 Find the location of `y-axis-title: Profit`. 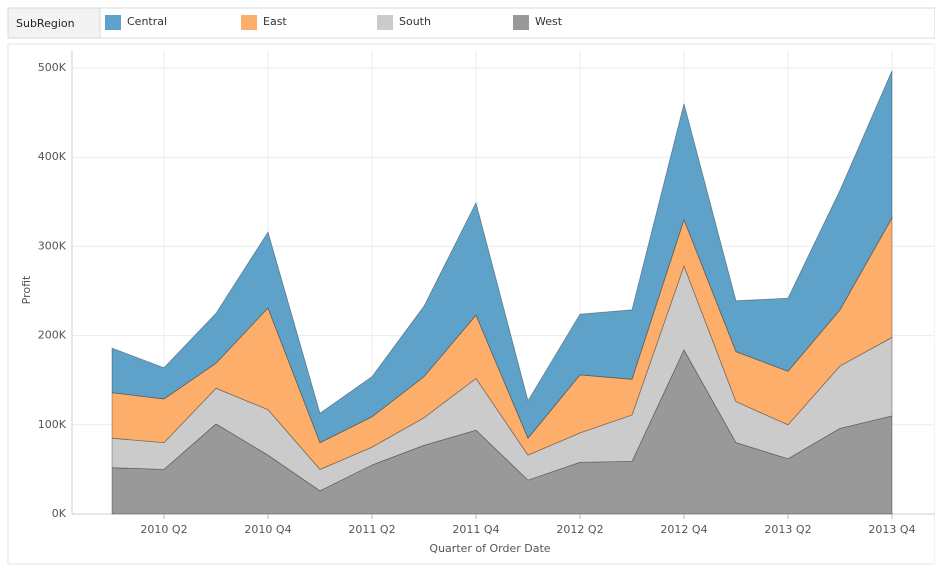

y-axis-title: Profit is located at coordinates (26, 289).